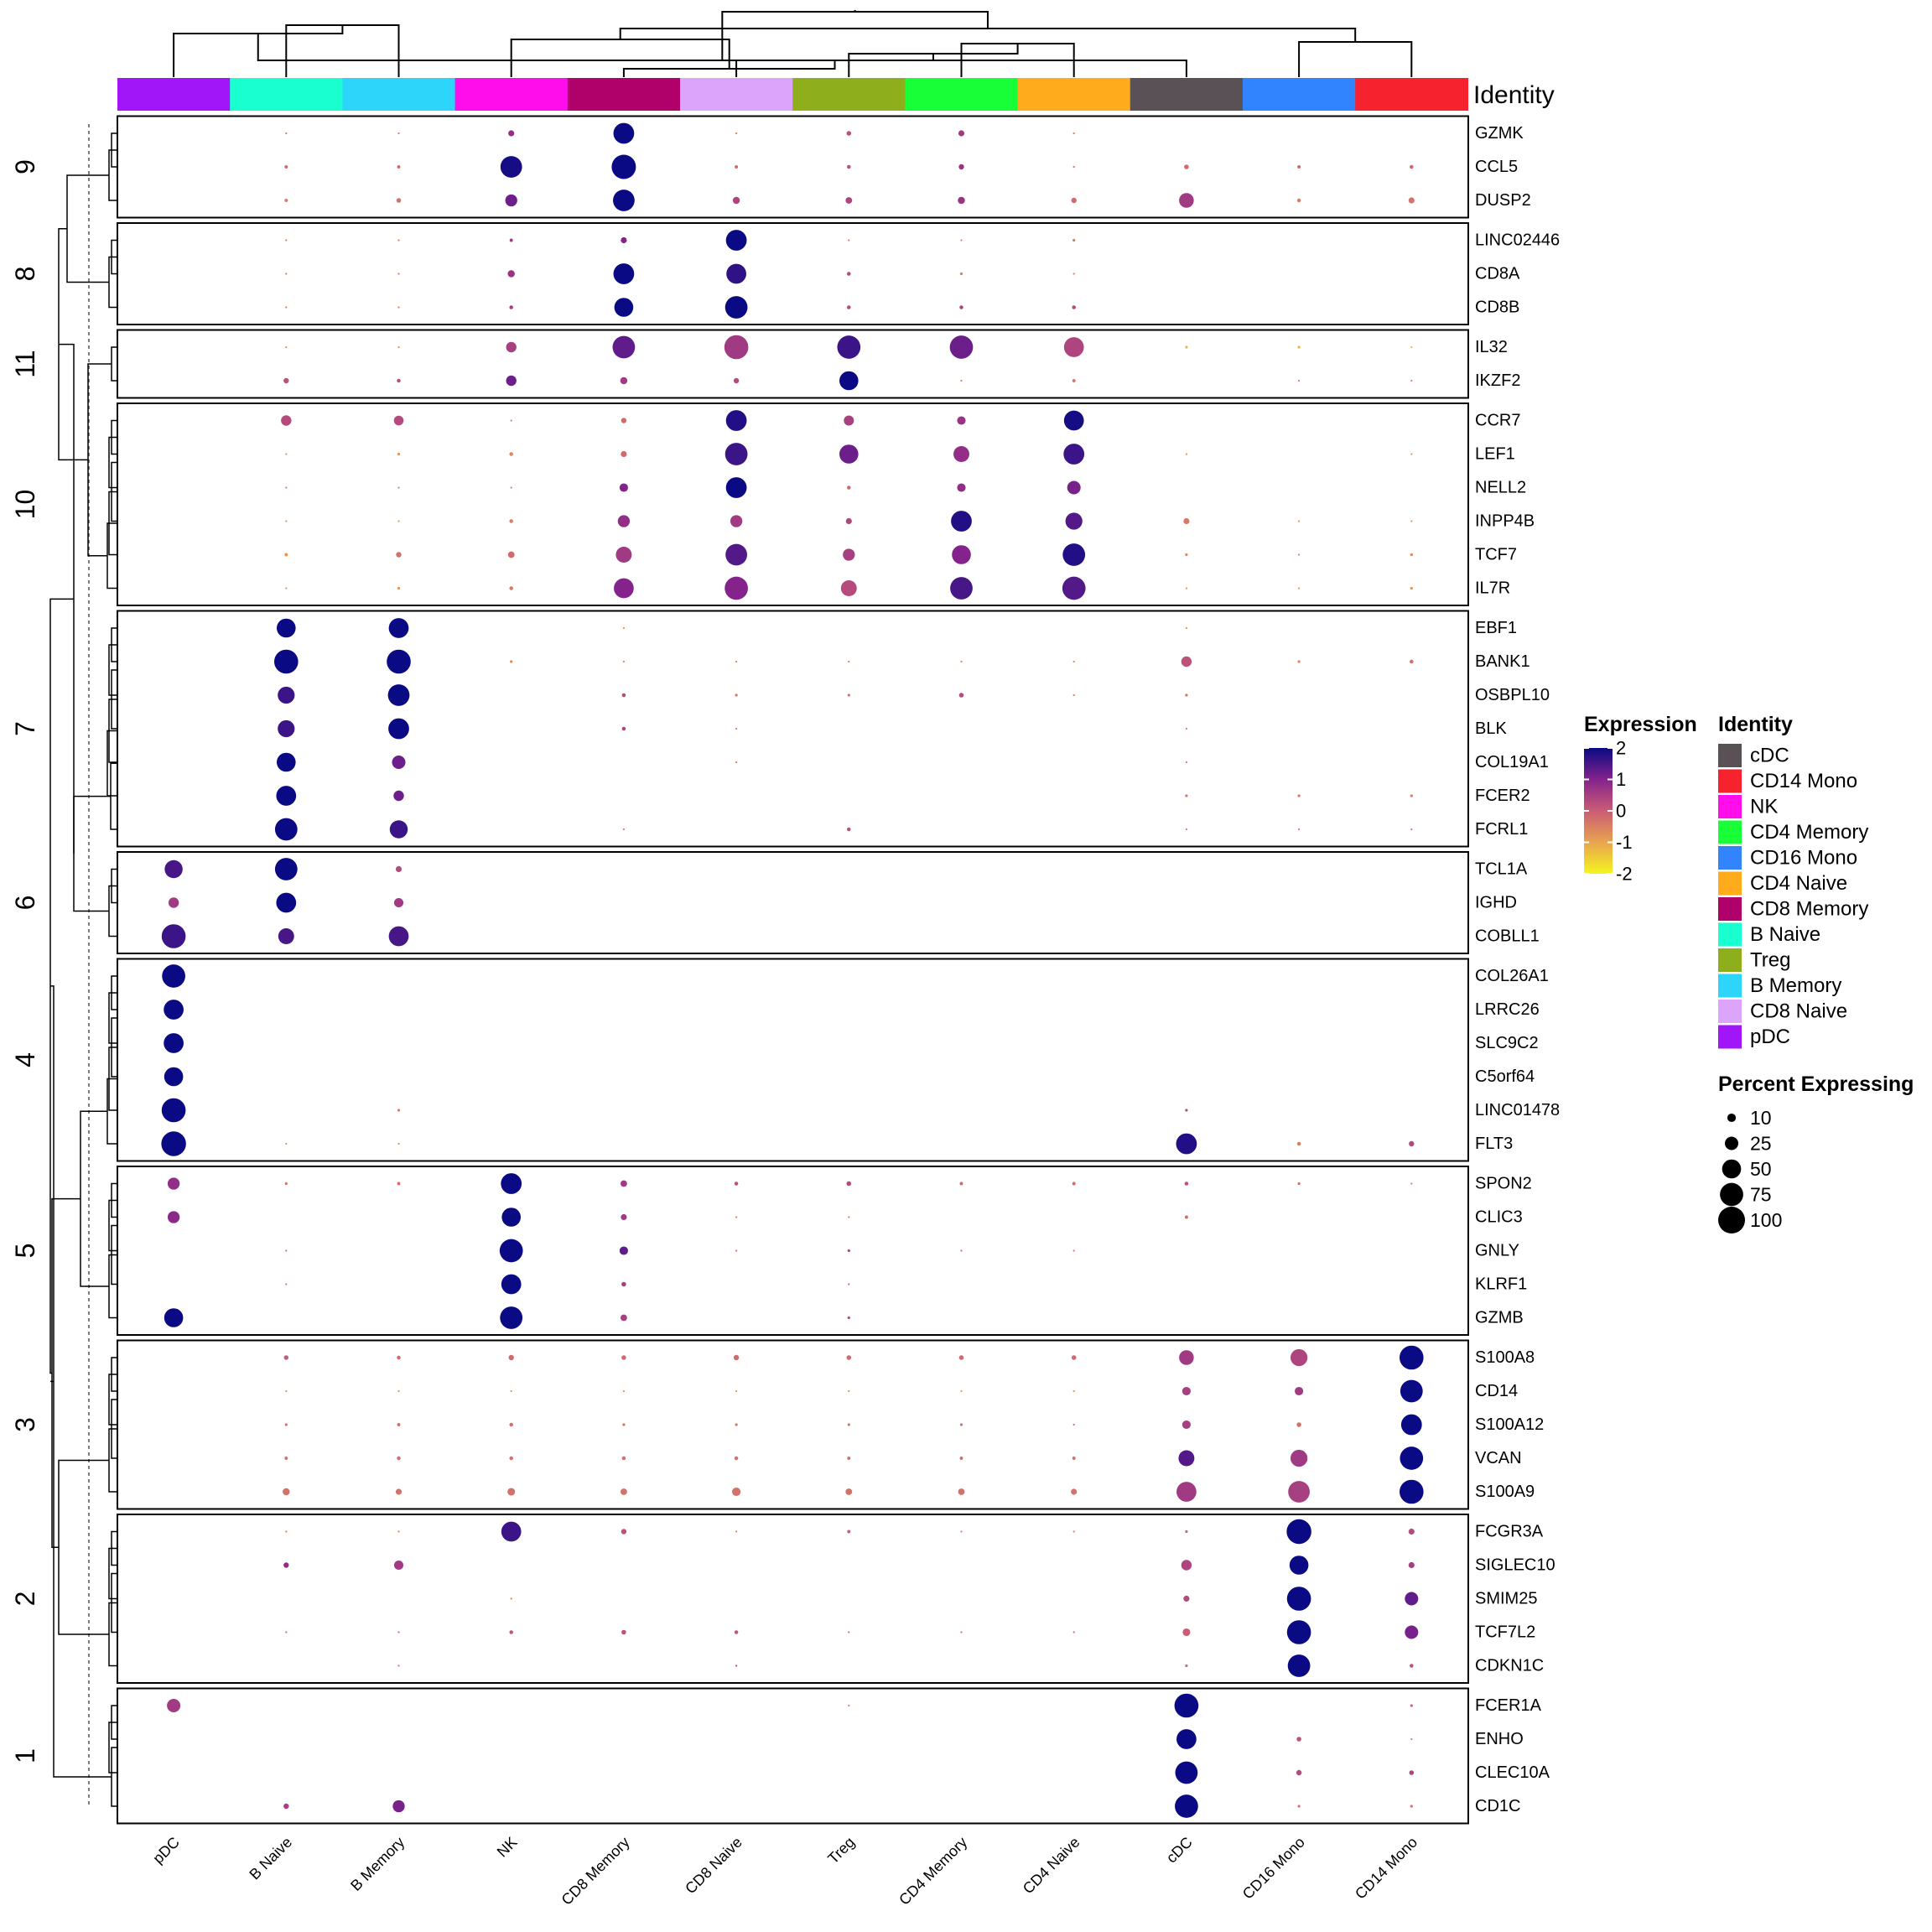  What do you see at coordinates (1809, 909) in the screenshot?
I see `identity-legend-label: CD8 Memory` at bounding box center [1809, 909].